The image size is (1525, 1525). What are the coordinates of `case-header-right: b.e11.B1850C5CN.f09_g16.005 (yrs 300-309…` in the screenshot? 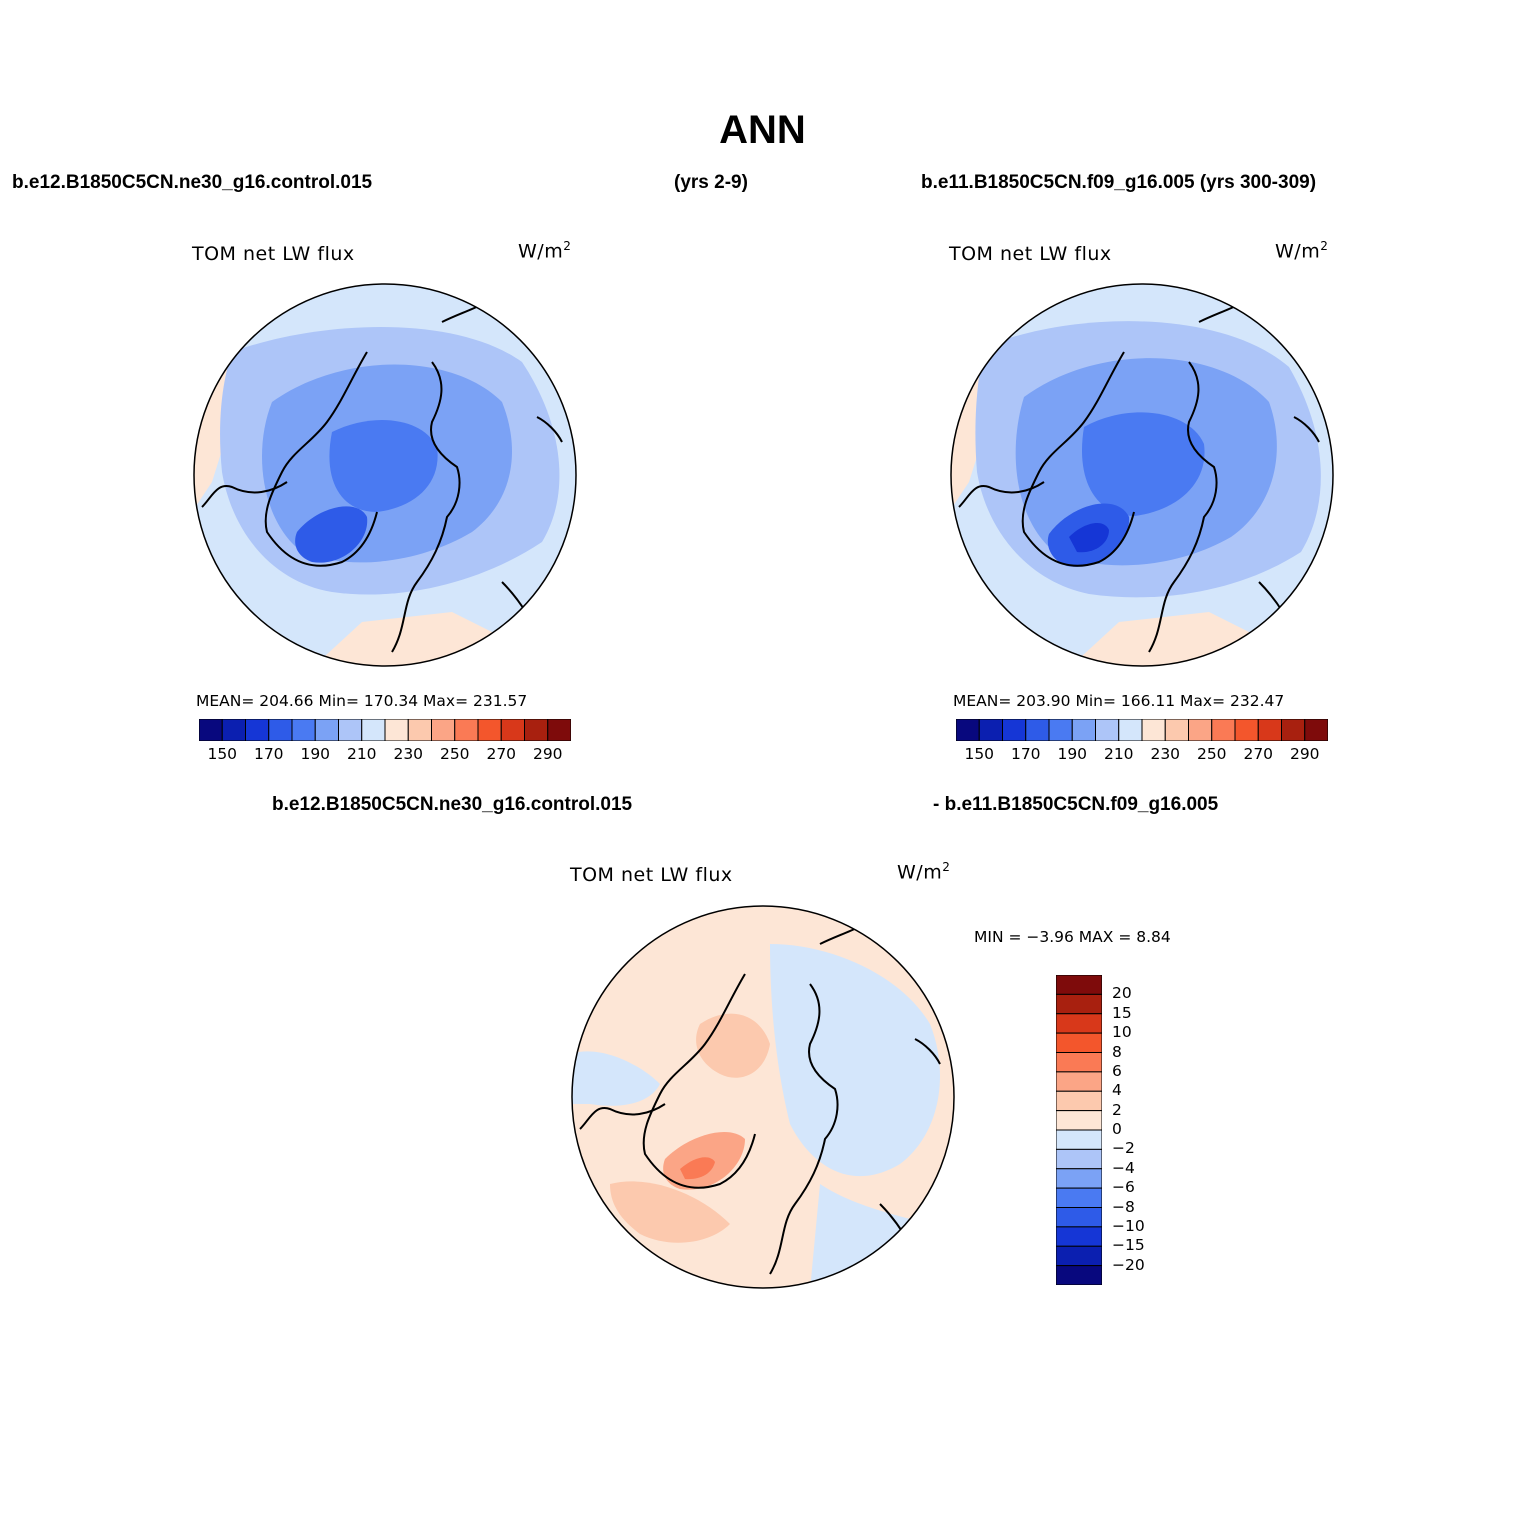 It's located at (1119, 182).